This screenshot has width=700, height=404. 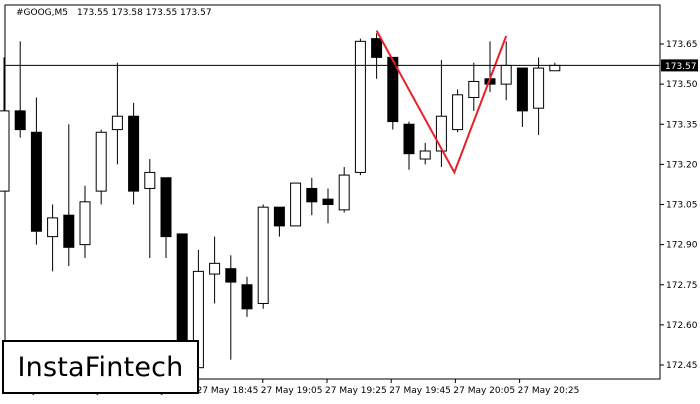 What do you see at coordinates (682, 366) in the screenshot?
I see `y-tick-label: 172.45` at bounding box center [682, 366].